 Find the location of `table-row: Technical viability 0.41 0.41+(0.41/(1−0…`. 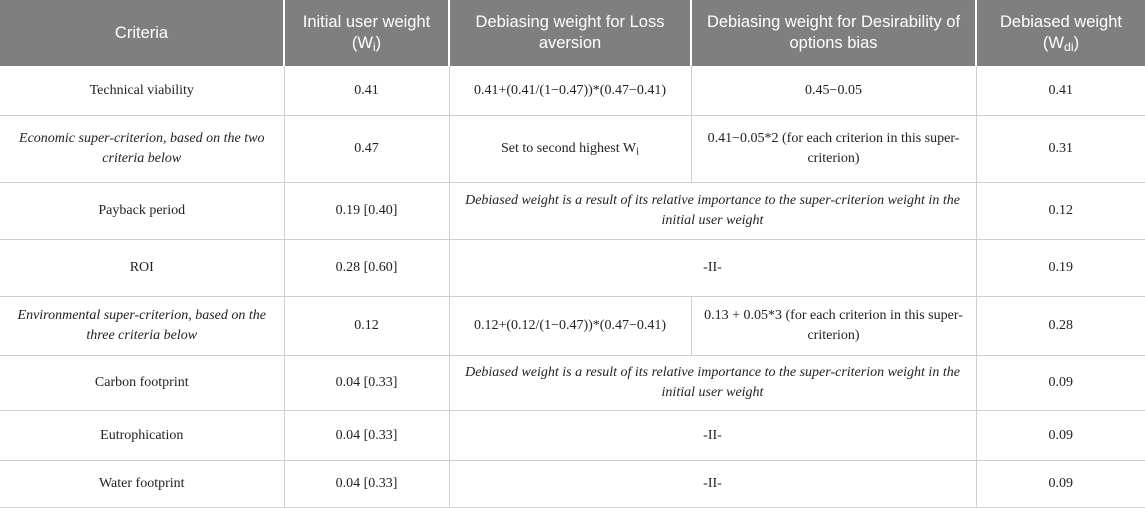

table-row: Technical viability 0.41 0.41+(0.41/(1−0… is located at coordinates (572, 91).